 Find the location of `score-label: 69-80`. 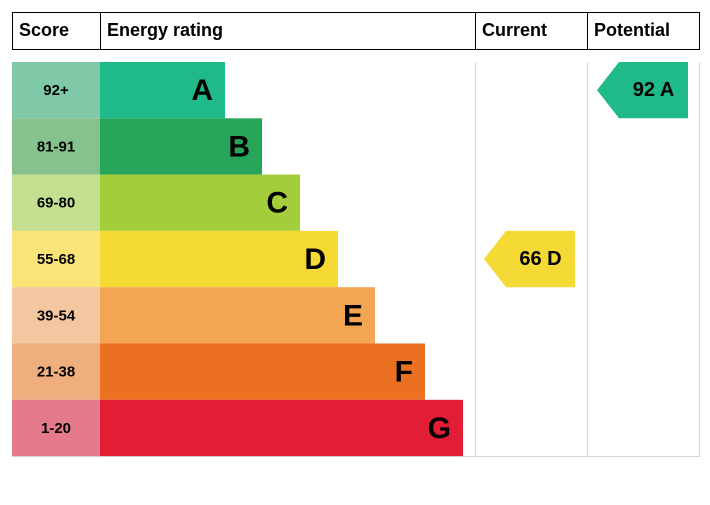

score-label: 69-80 is located at coordinates (56, 203).